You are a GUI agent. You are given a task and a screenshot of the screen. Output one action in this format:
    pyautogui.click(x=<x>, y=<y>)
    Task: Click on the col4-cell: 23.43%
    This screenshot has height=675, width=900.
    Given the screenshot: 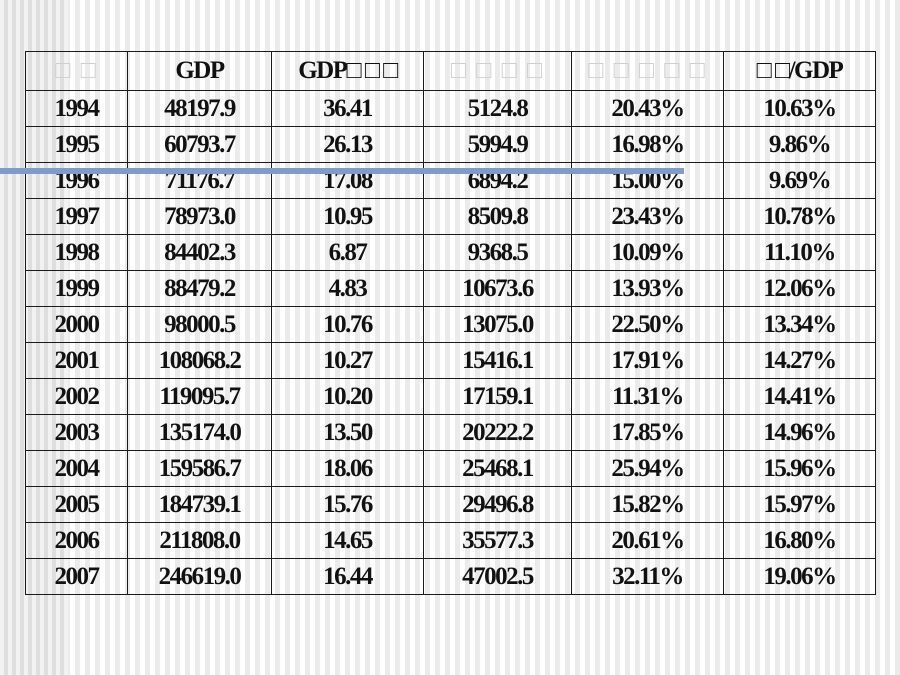 What is the action you would take?
    pyautogui.click(x=647, y=216)
    